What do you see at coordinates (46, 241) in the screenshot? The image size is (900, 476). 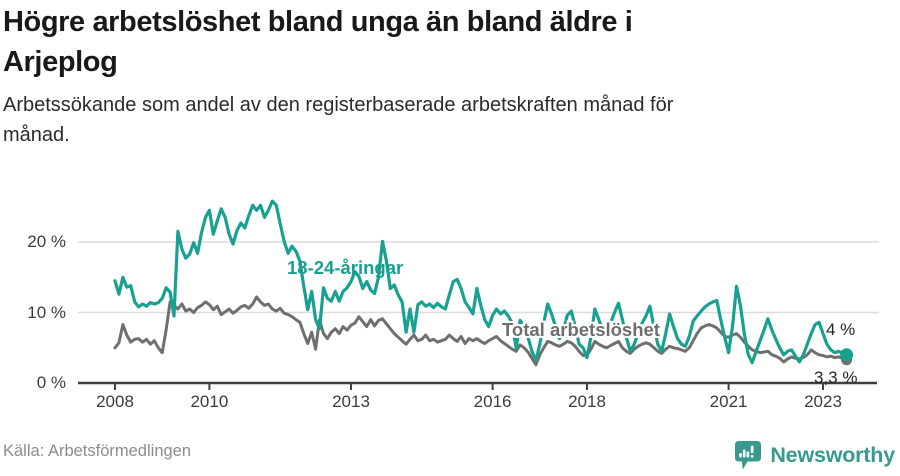 I see `y-axis-tick-20: 20 %` at bounding box center [46, 241].